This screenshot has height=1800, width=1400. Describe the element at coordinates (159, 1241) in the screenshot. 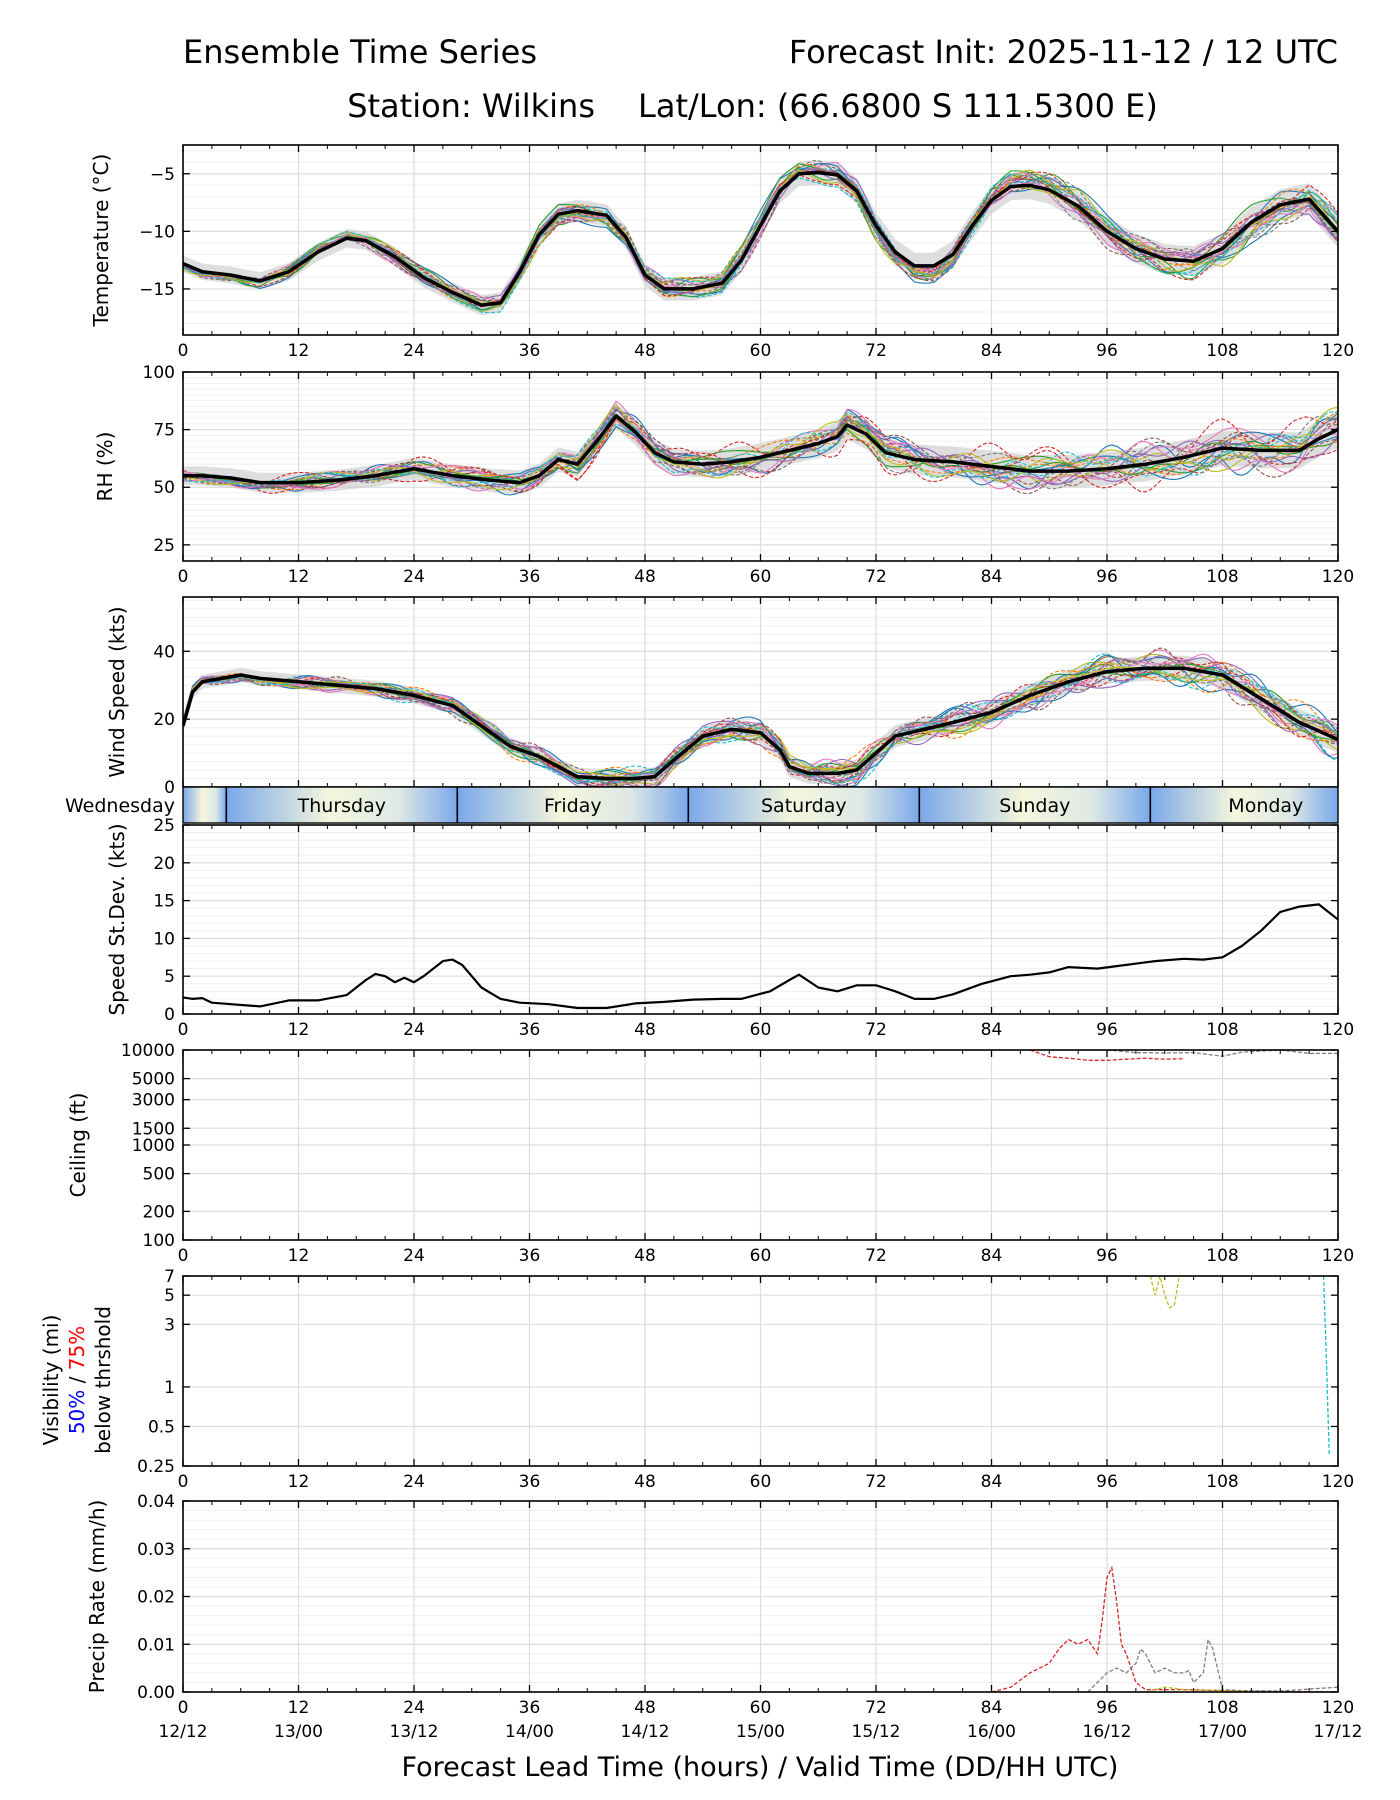

I see `y-tick-label: 100` at that location.